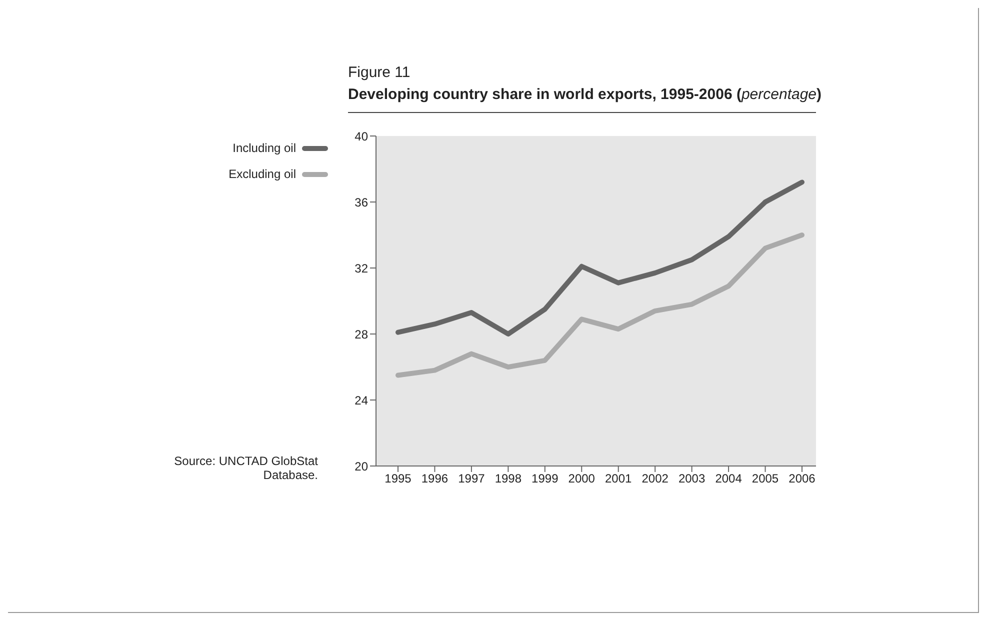 This screenshot has width=987, height=620. I want to click on x-tick-label: 1999, so click(545, 479).